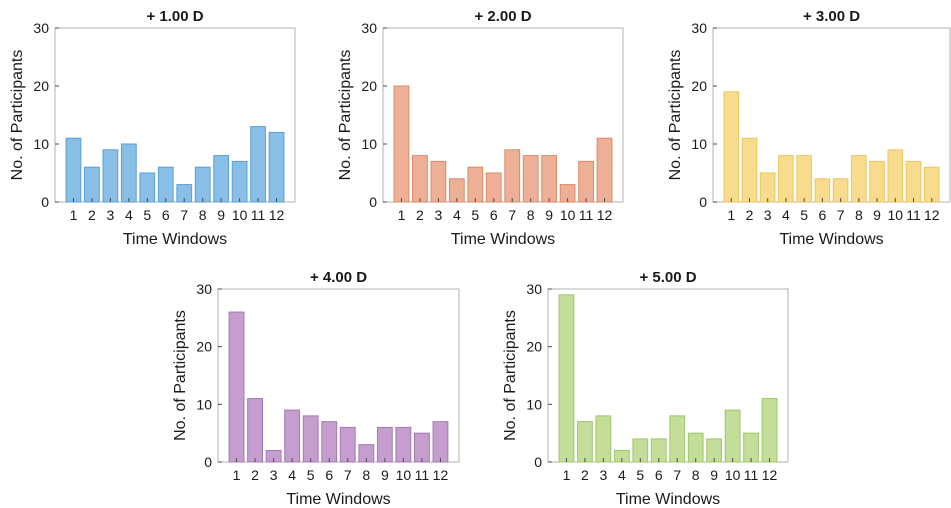 The height and width of the screenshot is (508, 951). Describe the element at coordinates (338, 277) in the screenshot. I see `chart-title: + 4.00 D` at that location.